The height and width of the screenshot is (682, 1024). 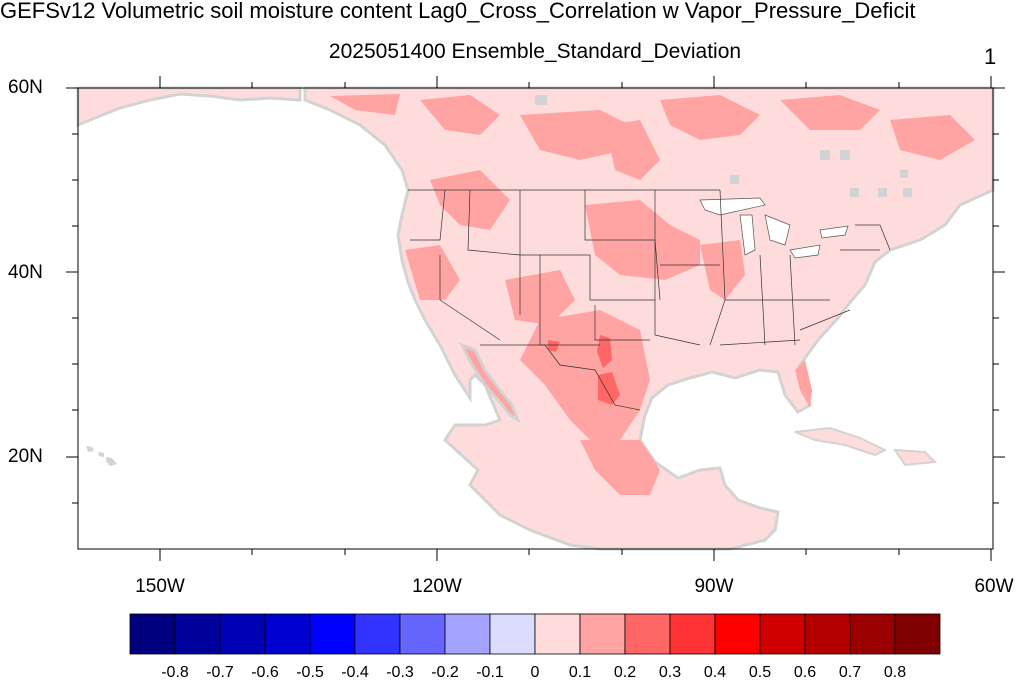 I want to click on colorbar-tick-label: 0.3, so click(x=670, y=672).